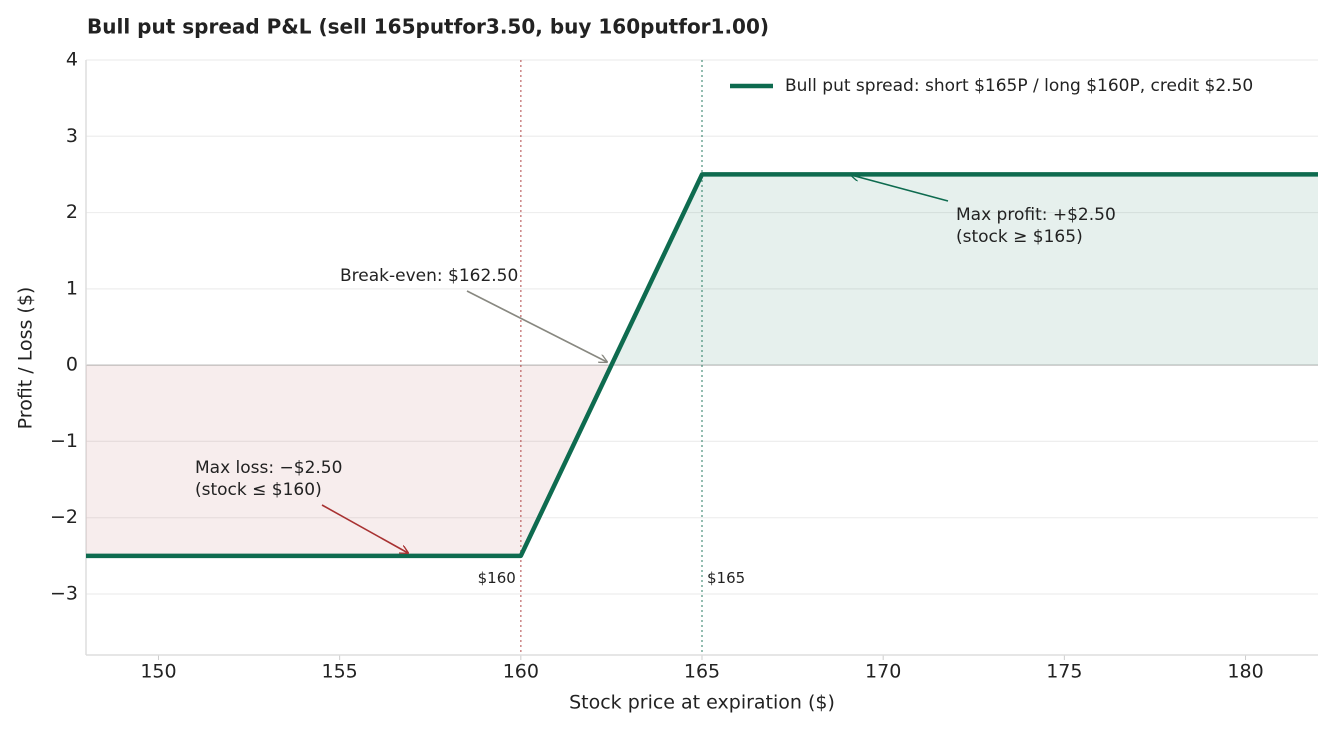  I want to click on loss-zone, so click(349, 460).